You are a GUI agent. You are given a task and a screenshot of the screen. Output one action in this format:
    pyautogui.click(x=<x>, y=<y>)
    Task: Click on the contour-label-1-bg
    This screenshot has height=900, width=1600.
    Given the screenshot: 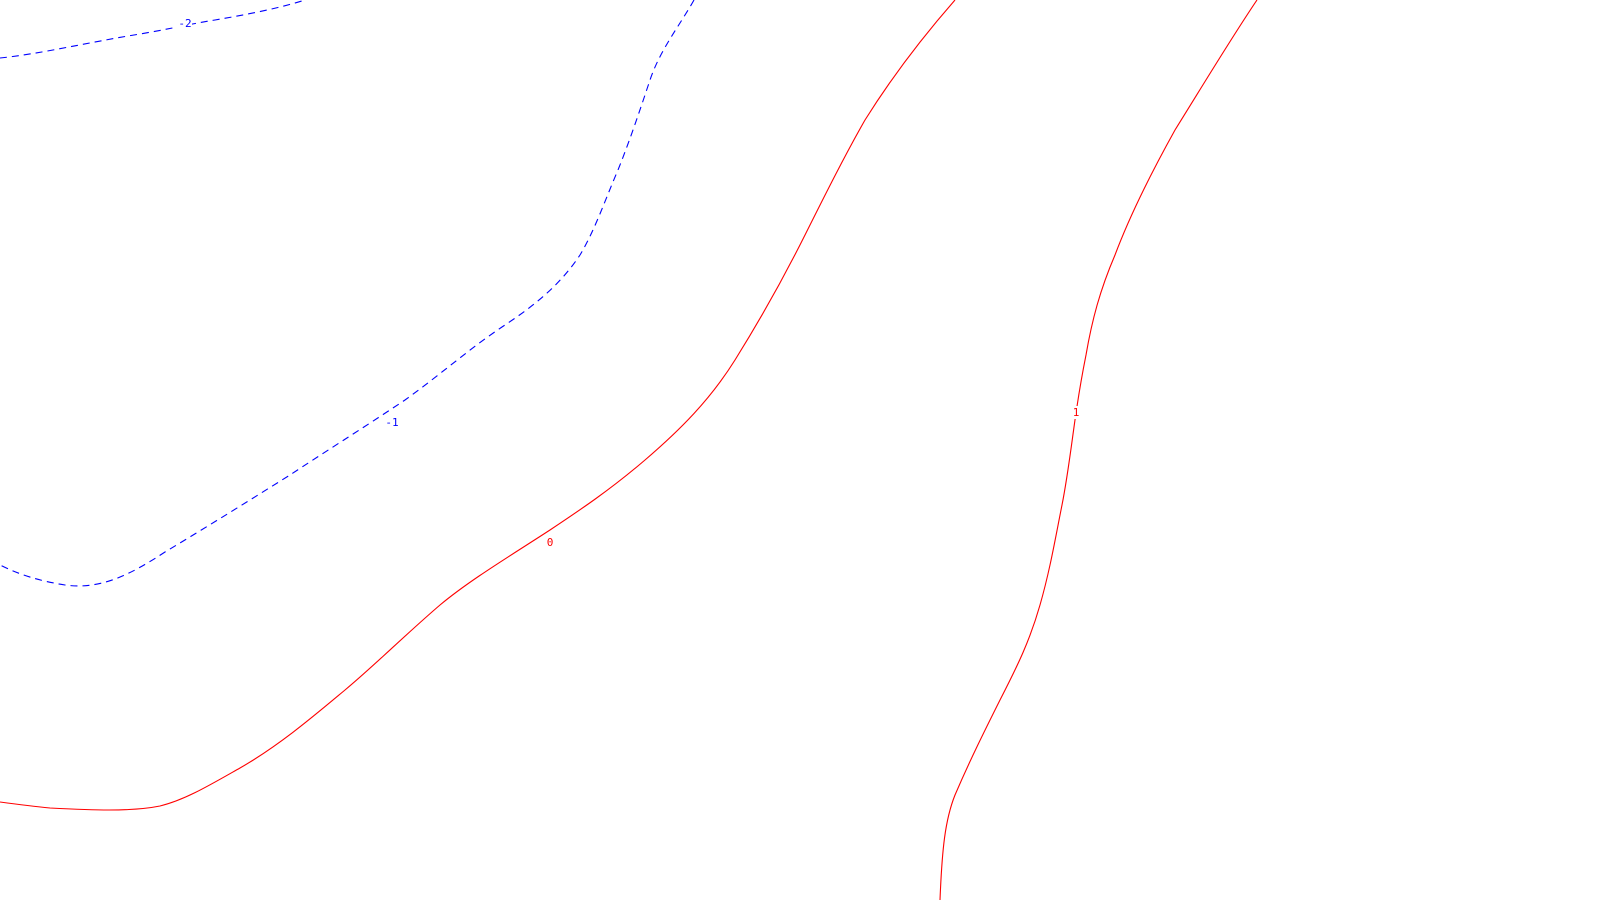 What is the action you would take?
    pyautogui.click(x=1076, y=412)
    